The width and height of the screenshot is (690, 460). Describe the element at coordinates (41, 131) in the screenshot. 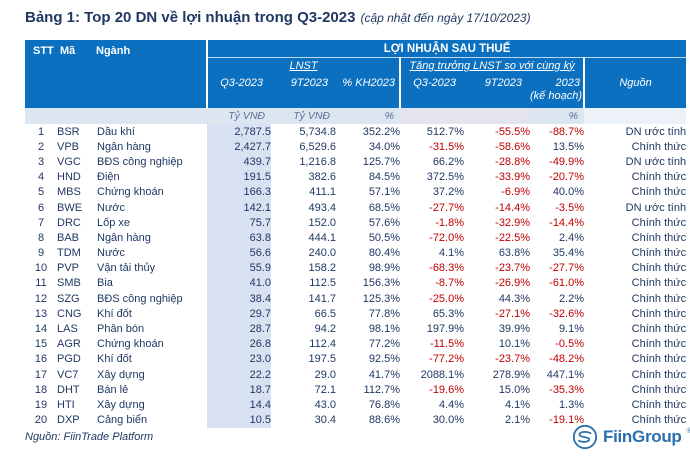

I see `cell-stt: 1` at that location.